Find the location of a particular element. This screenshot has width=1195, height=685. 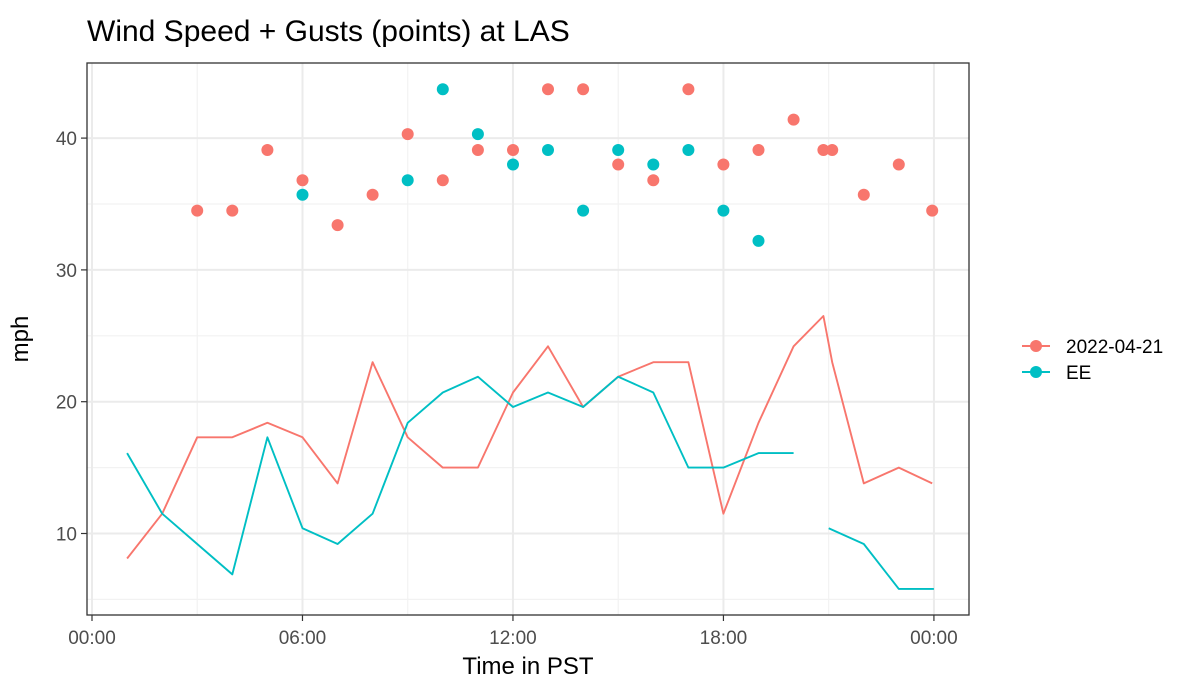

y-tick-label: 30 is located at coordinates (66, 271).